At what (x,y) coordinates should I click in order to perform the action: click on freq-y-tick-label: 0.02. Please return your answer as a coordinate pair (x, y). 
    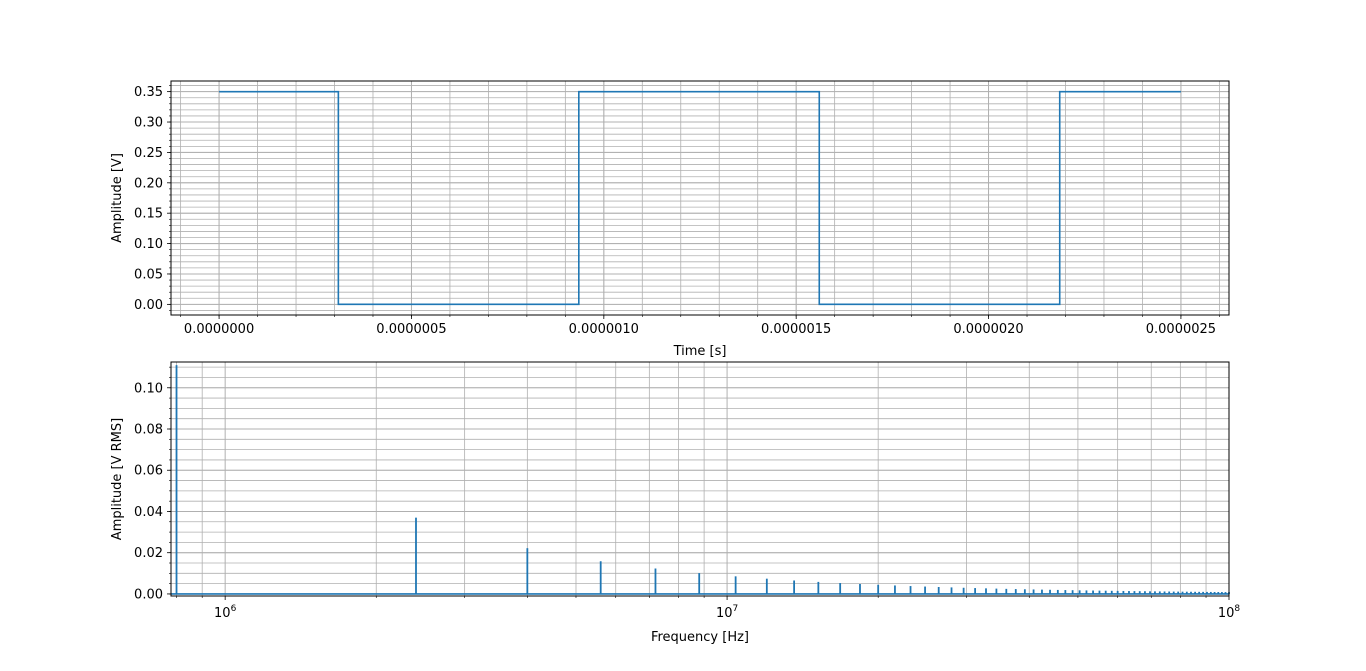
    Looking at the image, I should click on (148, 553).